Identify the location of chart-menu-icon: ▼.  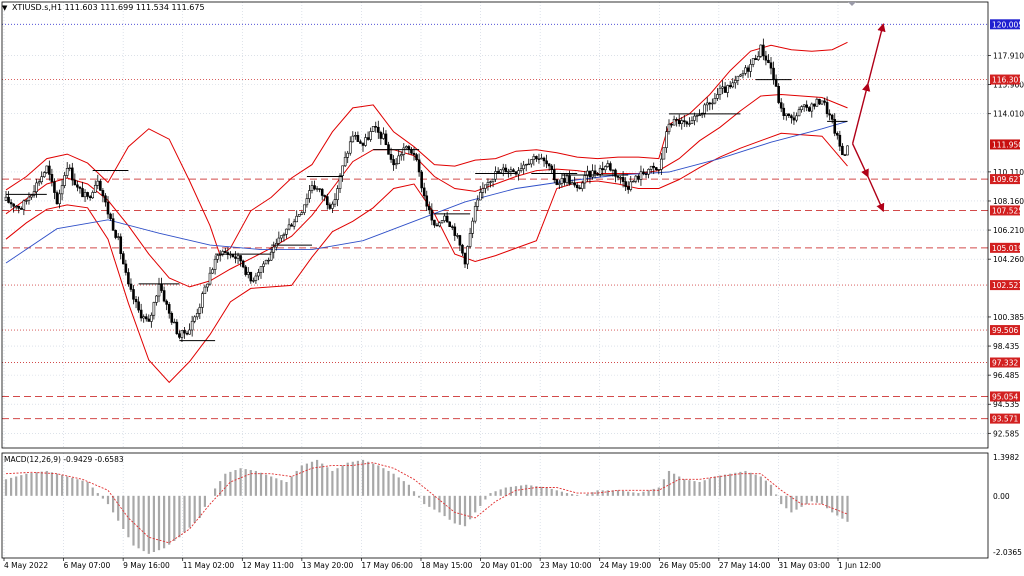
(5, 8).